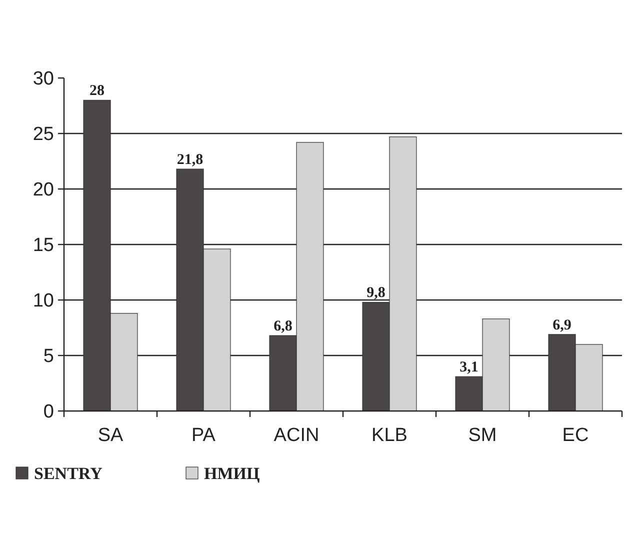  Describe the element at coordinates (43, 301) in the screenshot. I see `y-tick-label: 10` at that location.